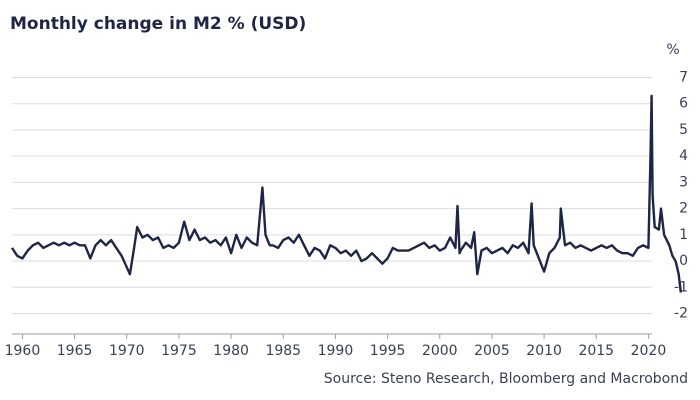 The height and width of the screenshot is (400, 700). Describe the element at coordinates (683, 235) in the screenshot. I see `y-tick-label: 1` at that location.